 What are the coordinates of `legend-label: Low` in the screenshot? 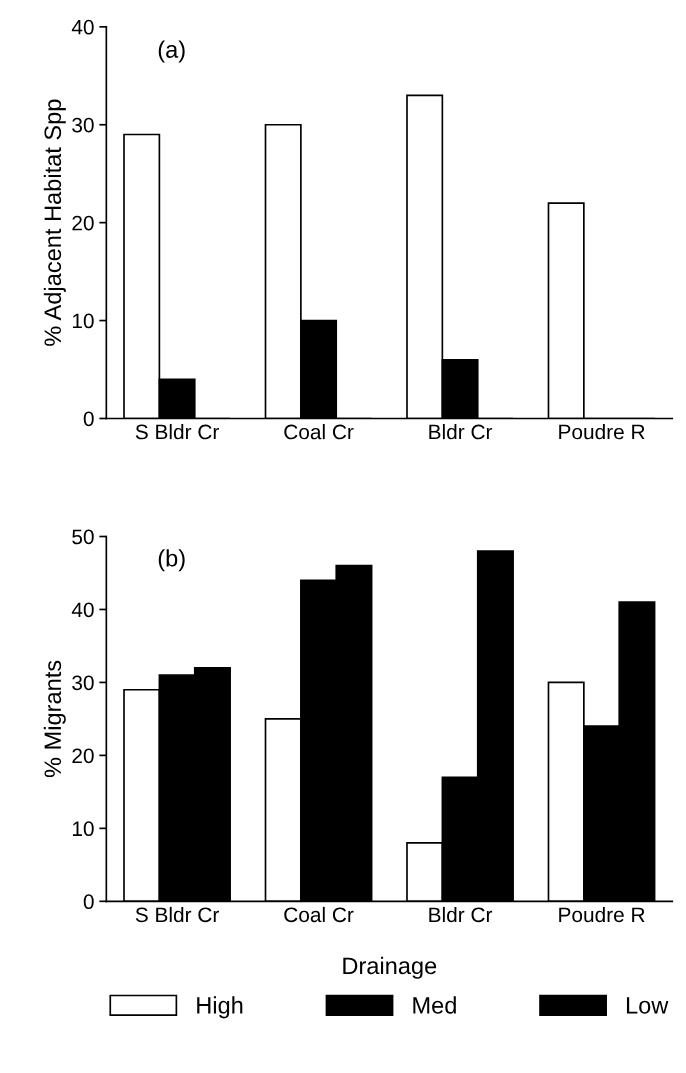 It's located at (647, 1005).